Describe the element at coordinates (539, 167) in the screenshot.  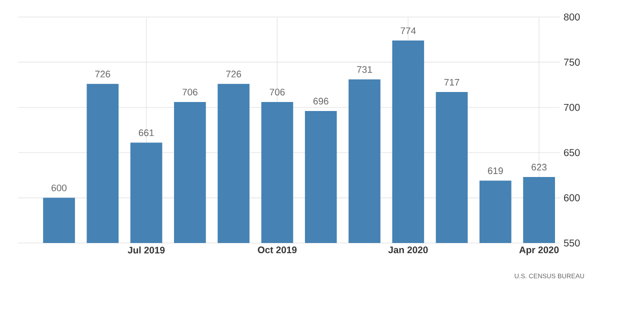
I see `data-label: 623` at that location.